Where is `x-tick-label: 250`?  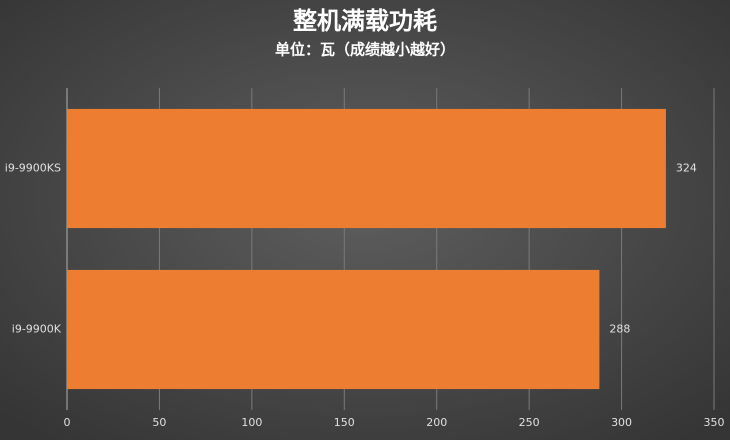 x-tick-label: 250 is located at coordinates (529, 422).